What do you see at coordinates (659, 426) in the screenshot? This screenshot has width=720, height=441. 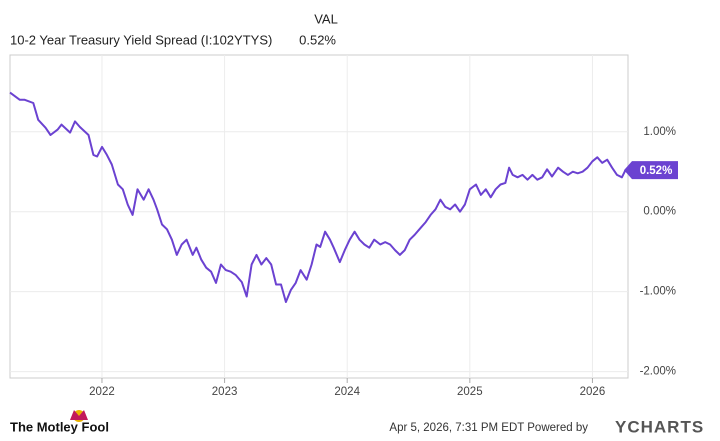 I see `provider-logo: YCHARTS` at bounding box center [659, 426].